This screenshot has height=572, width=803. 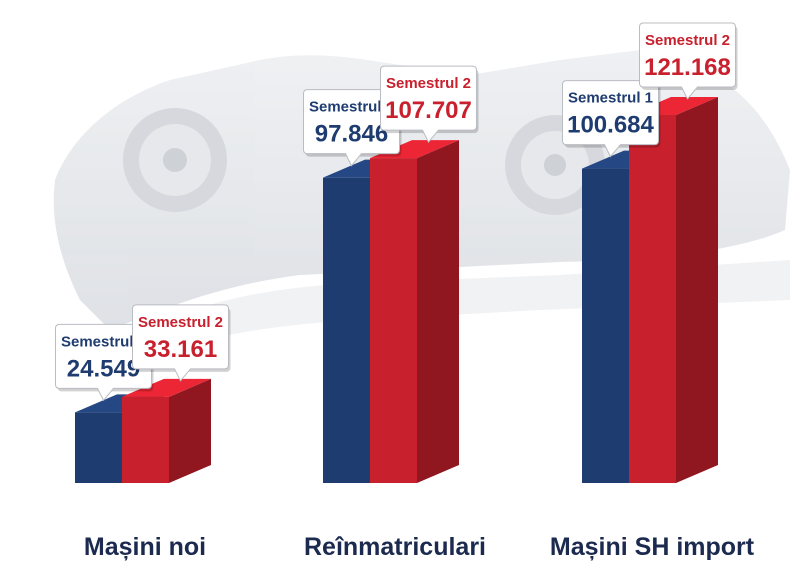 What do you see at coordinates (610, 125) in the screenshot?
I see `callout-value: 100.684` at bounding box center [610, 125].